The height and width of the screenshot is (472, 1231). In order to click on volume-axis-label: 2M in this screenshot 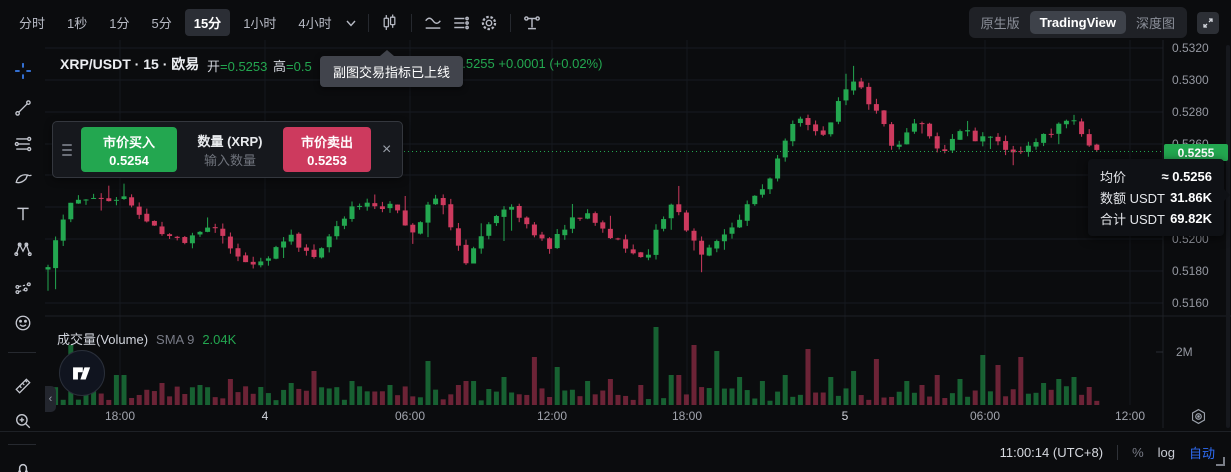, I will do `click(1184, 352)`.